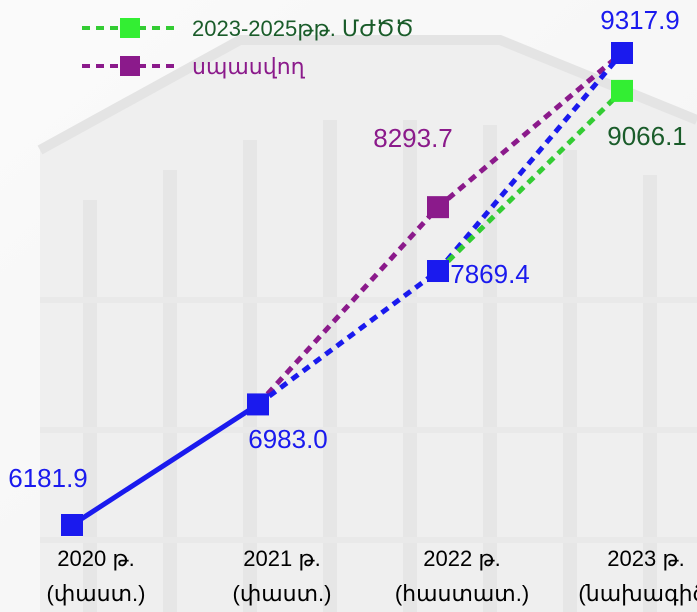 Image resolution: width=697 pixels, height=612 pixels. What do you see at coordinates (637, 593) in the screenshot?
I see `x-tick-label: (նախագիծ)` at bounding box center [637, 593].